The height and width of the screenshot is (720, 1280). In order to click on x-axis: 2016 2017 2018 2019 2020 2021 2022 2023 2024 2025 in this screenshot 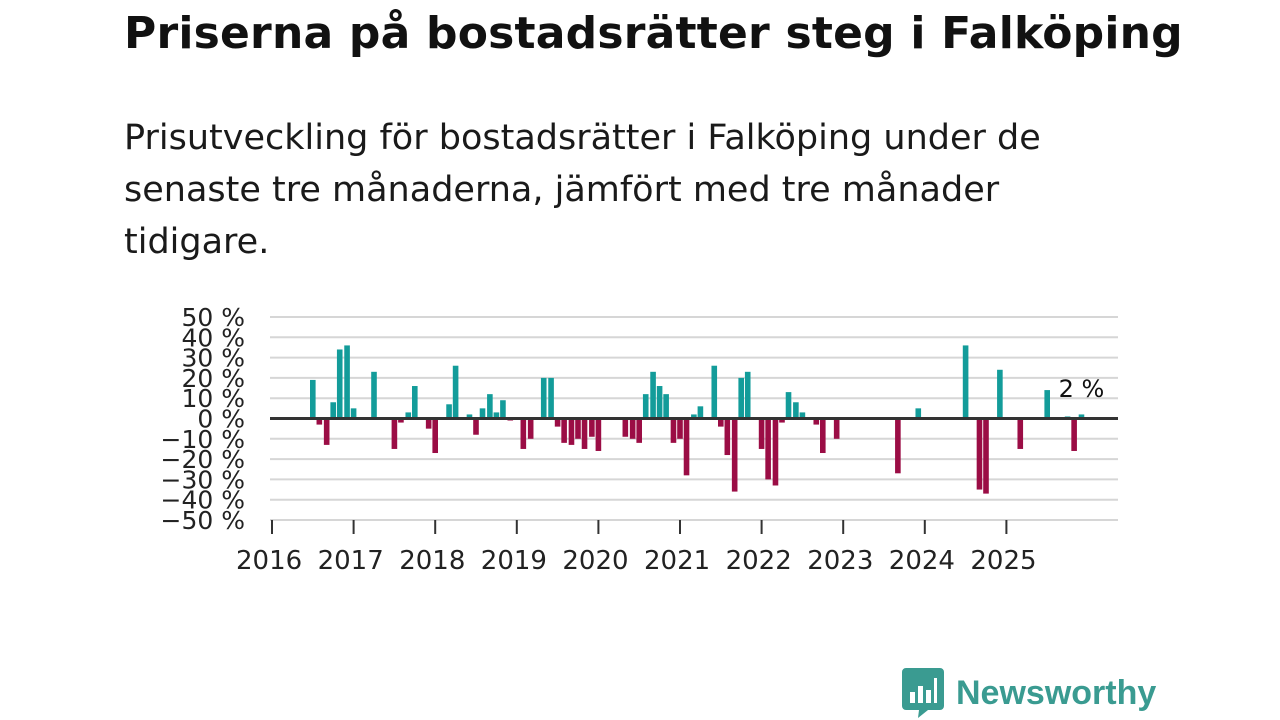, I will do `click(636, 548)`.